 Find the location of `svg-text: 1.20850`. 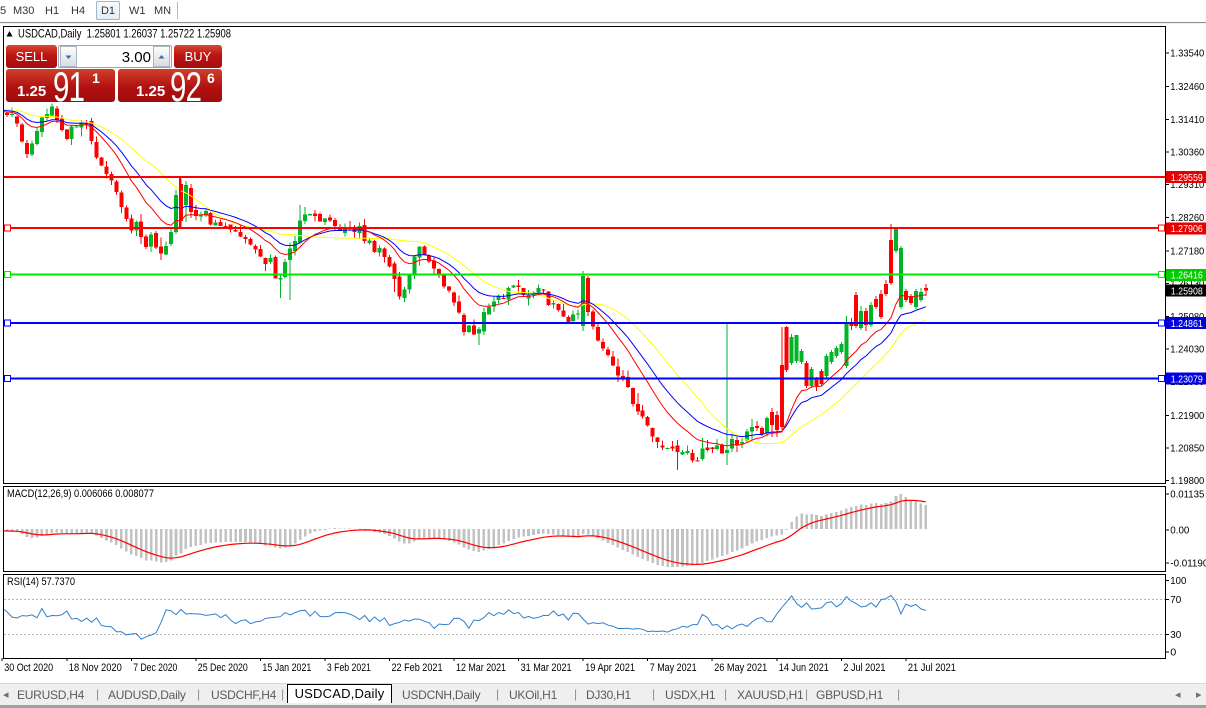

svg-text: 1.20850 is located at coordinates (1187, 449).